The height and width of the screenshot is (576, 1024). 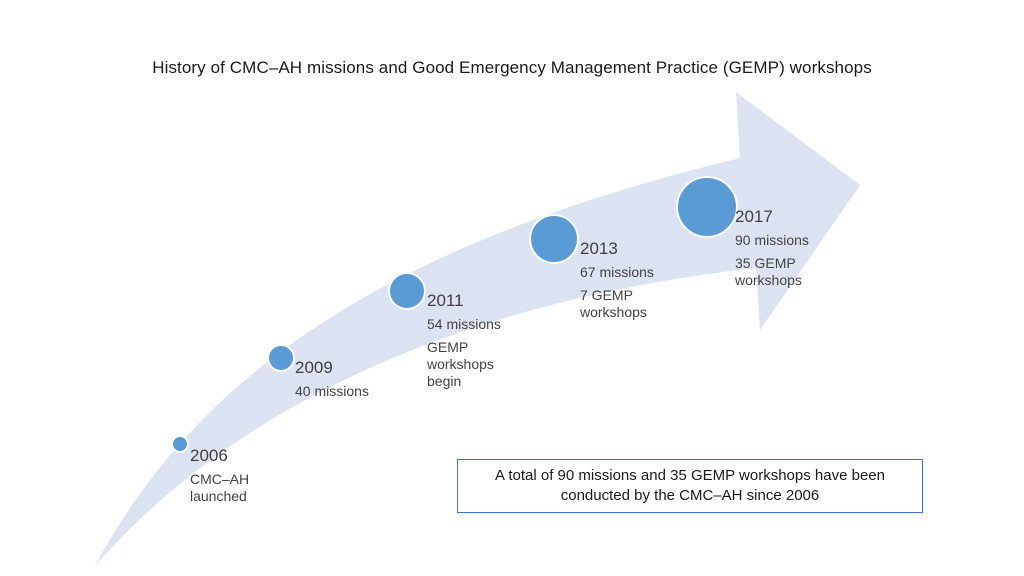 What do you see at coordinates (617, 272) in the screenshot?
I see `milestone-detail: 67 missions` at bounding box center [617, 272].